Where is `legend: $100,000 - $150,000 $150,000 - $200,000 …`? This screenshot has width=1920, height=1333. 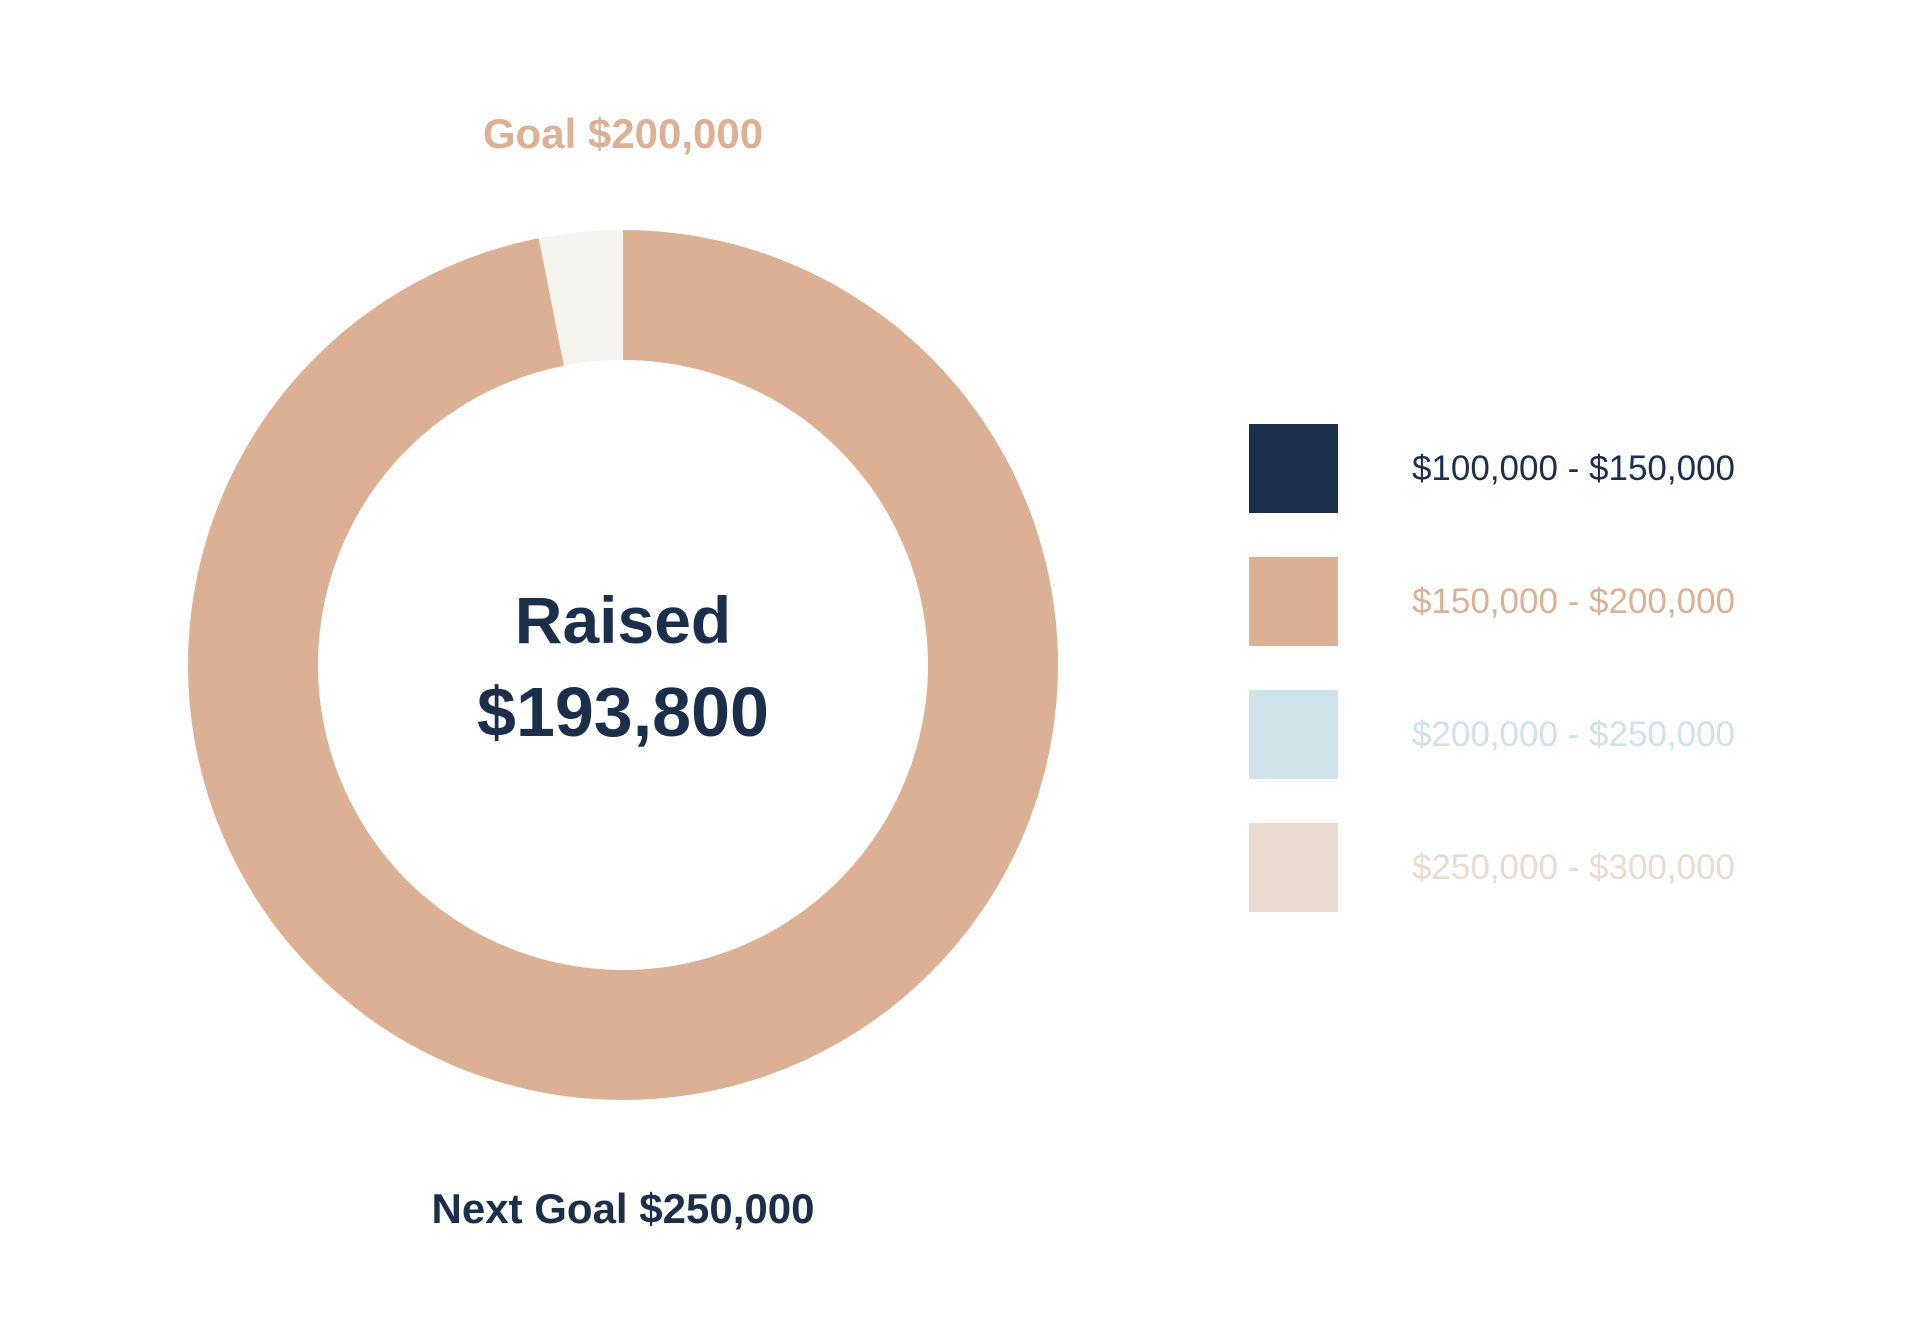 legend: $100,000 - $150,000 $150,000 - $200,000 … is located at coordinates (1529, 690).